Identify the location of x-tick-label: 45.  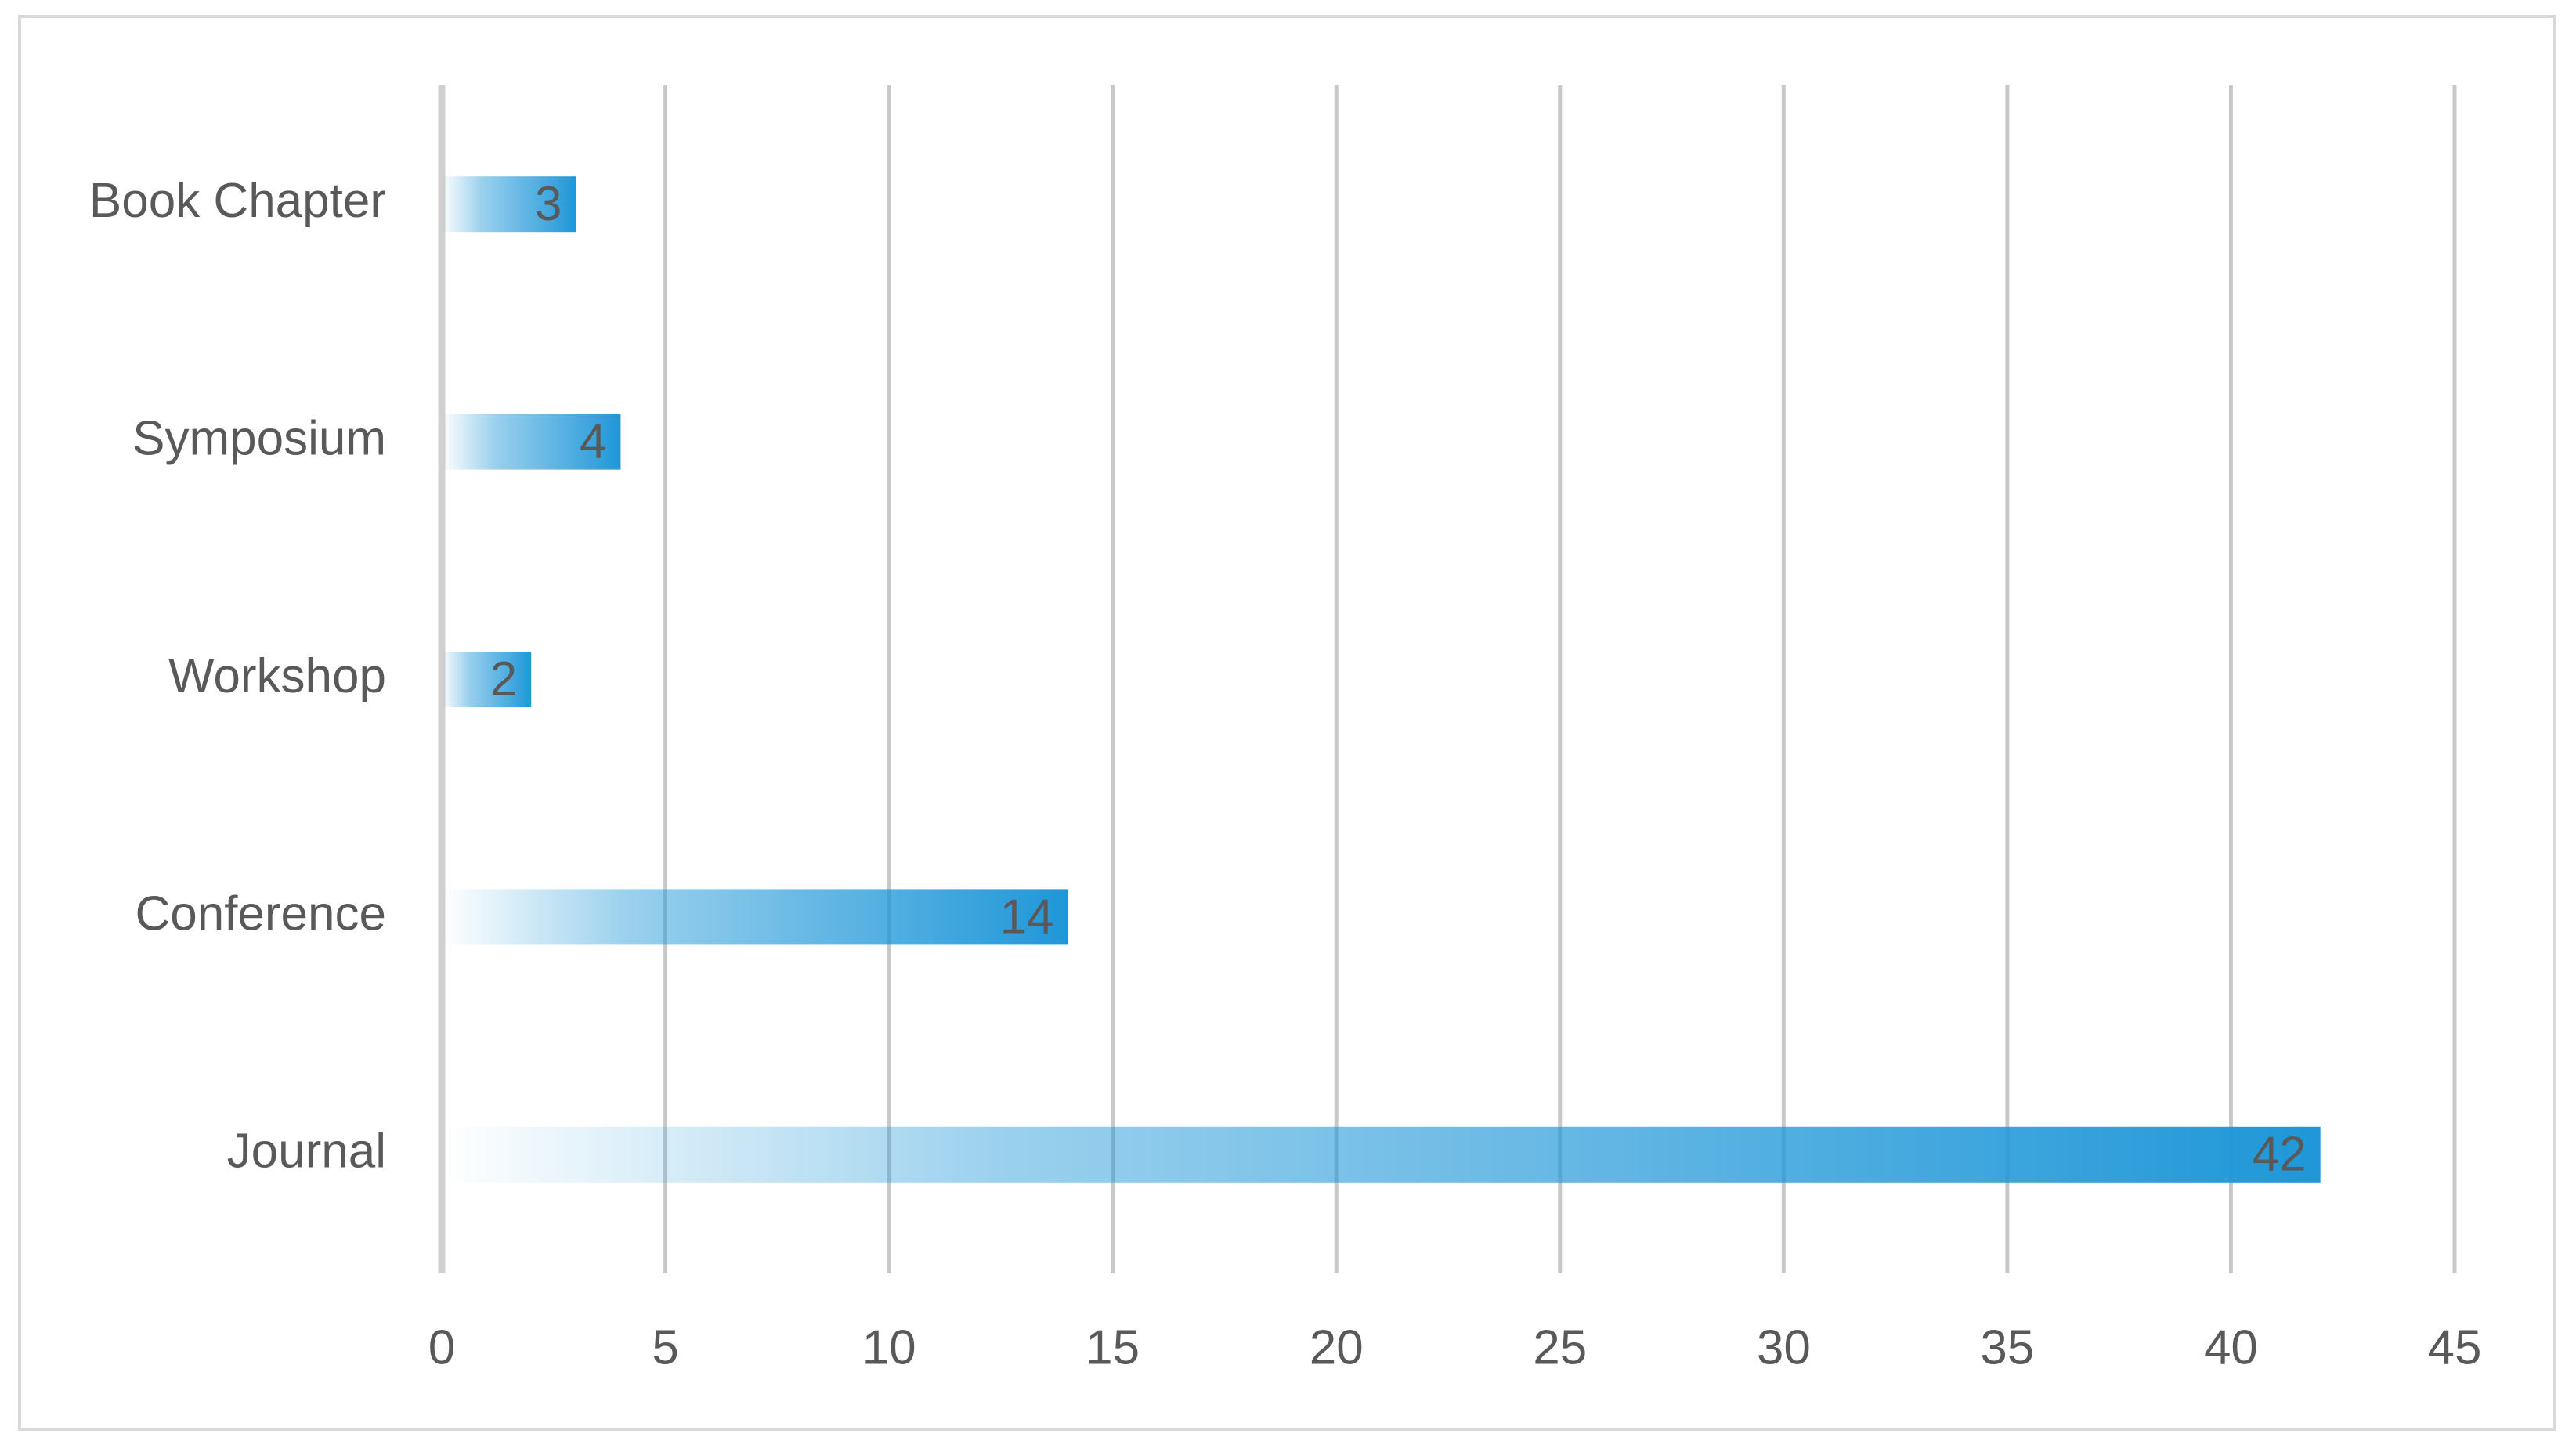
(2455, 1347).